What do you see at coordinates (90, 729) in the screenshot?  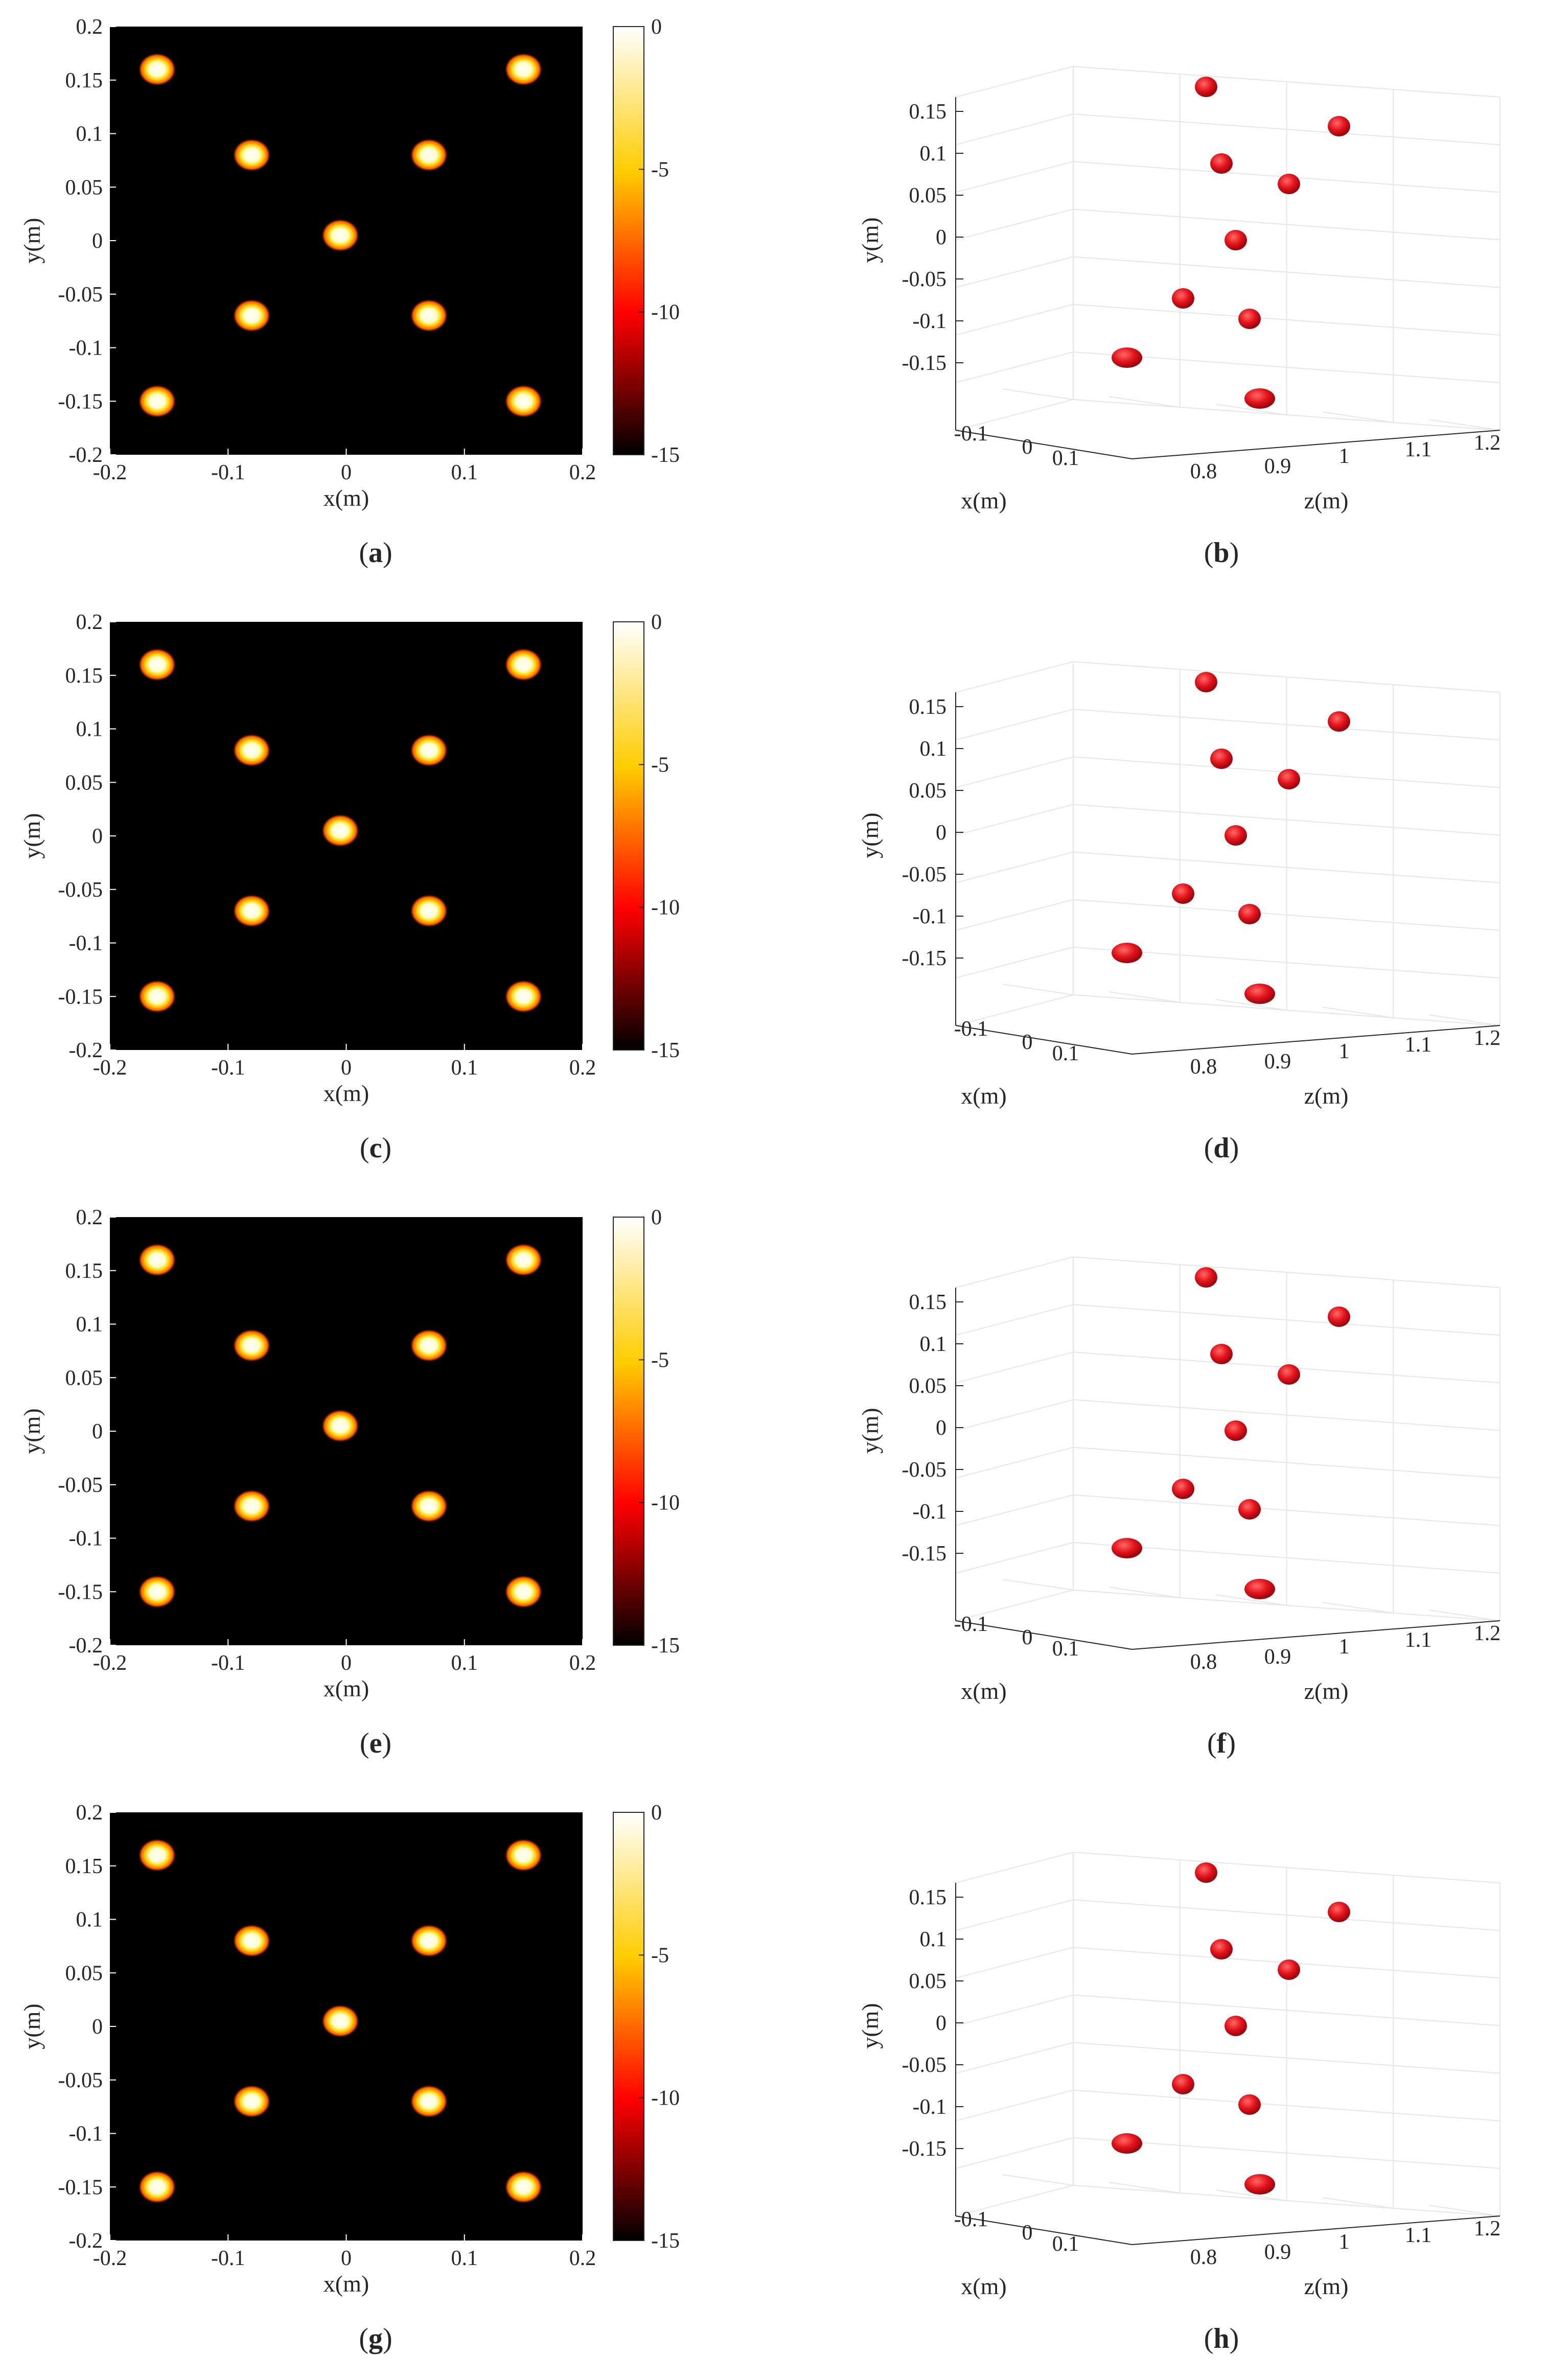 I see `y-tick-label: 0.1` at bounding box center [90, 729].